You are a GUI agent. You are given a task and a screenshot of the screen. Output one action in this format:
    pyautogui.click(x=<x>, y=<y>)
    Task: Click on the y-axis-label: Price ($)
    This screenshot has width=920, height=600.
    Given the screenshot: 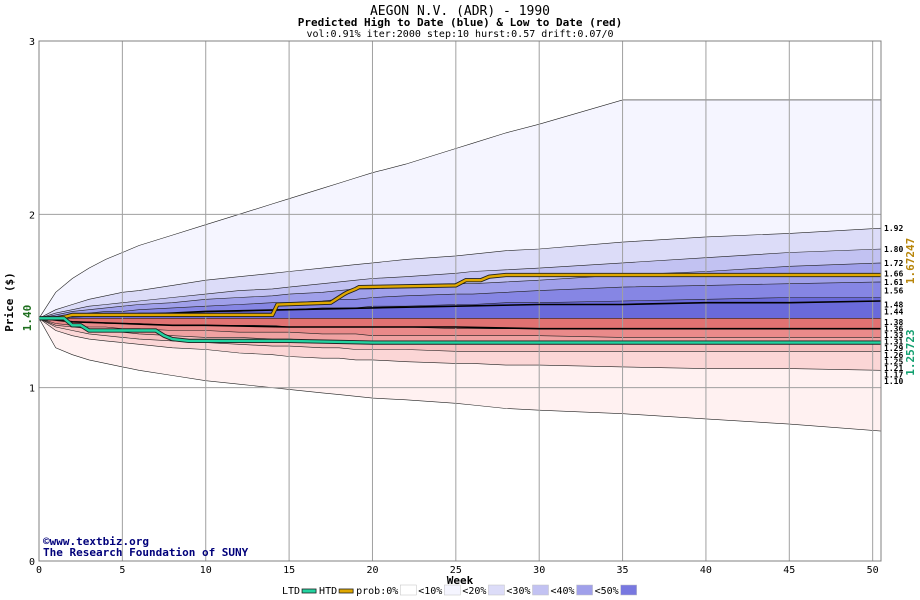 What is the action you would take?
    pyautogui.click(x=9, y=302)
    